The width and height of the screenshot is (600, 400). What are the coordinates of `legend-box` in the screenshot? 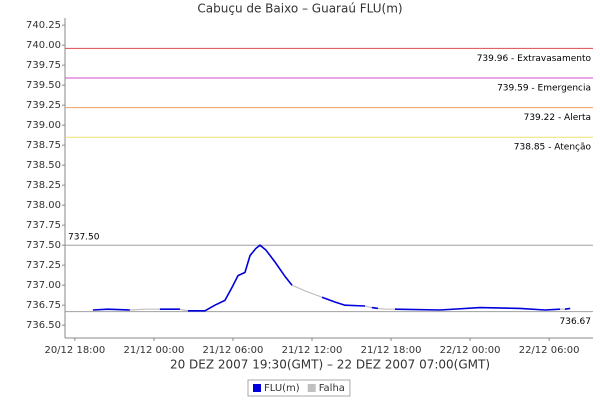 It's located at (299, 388).